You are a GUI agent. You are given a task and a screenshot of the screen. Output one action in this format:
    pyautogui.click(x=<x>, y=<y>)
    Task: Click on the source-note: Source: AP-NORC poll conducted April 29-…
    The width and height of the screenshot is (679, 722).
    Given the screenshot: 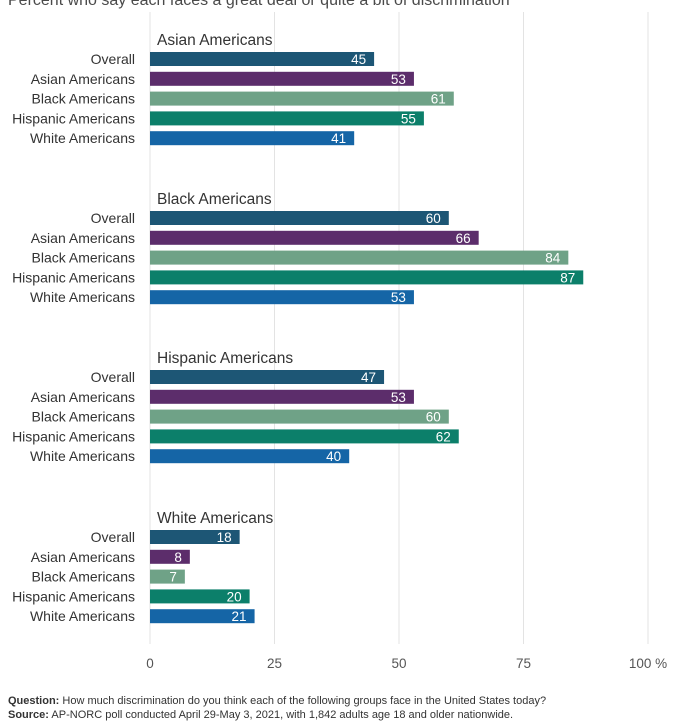 What is the action you would take?
    pyautogui.click(x=343, y=715)
    